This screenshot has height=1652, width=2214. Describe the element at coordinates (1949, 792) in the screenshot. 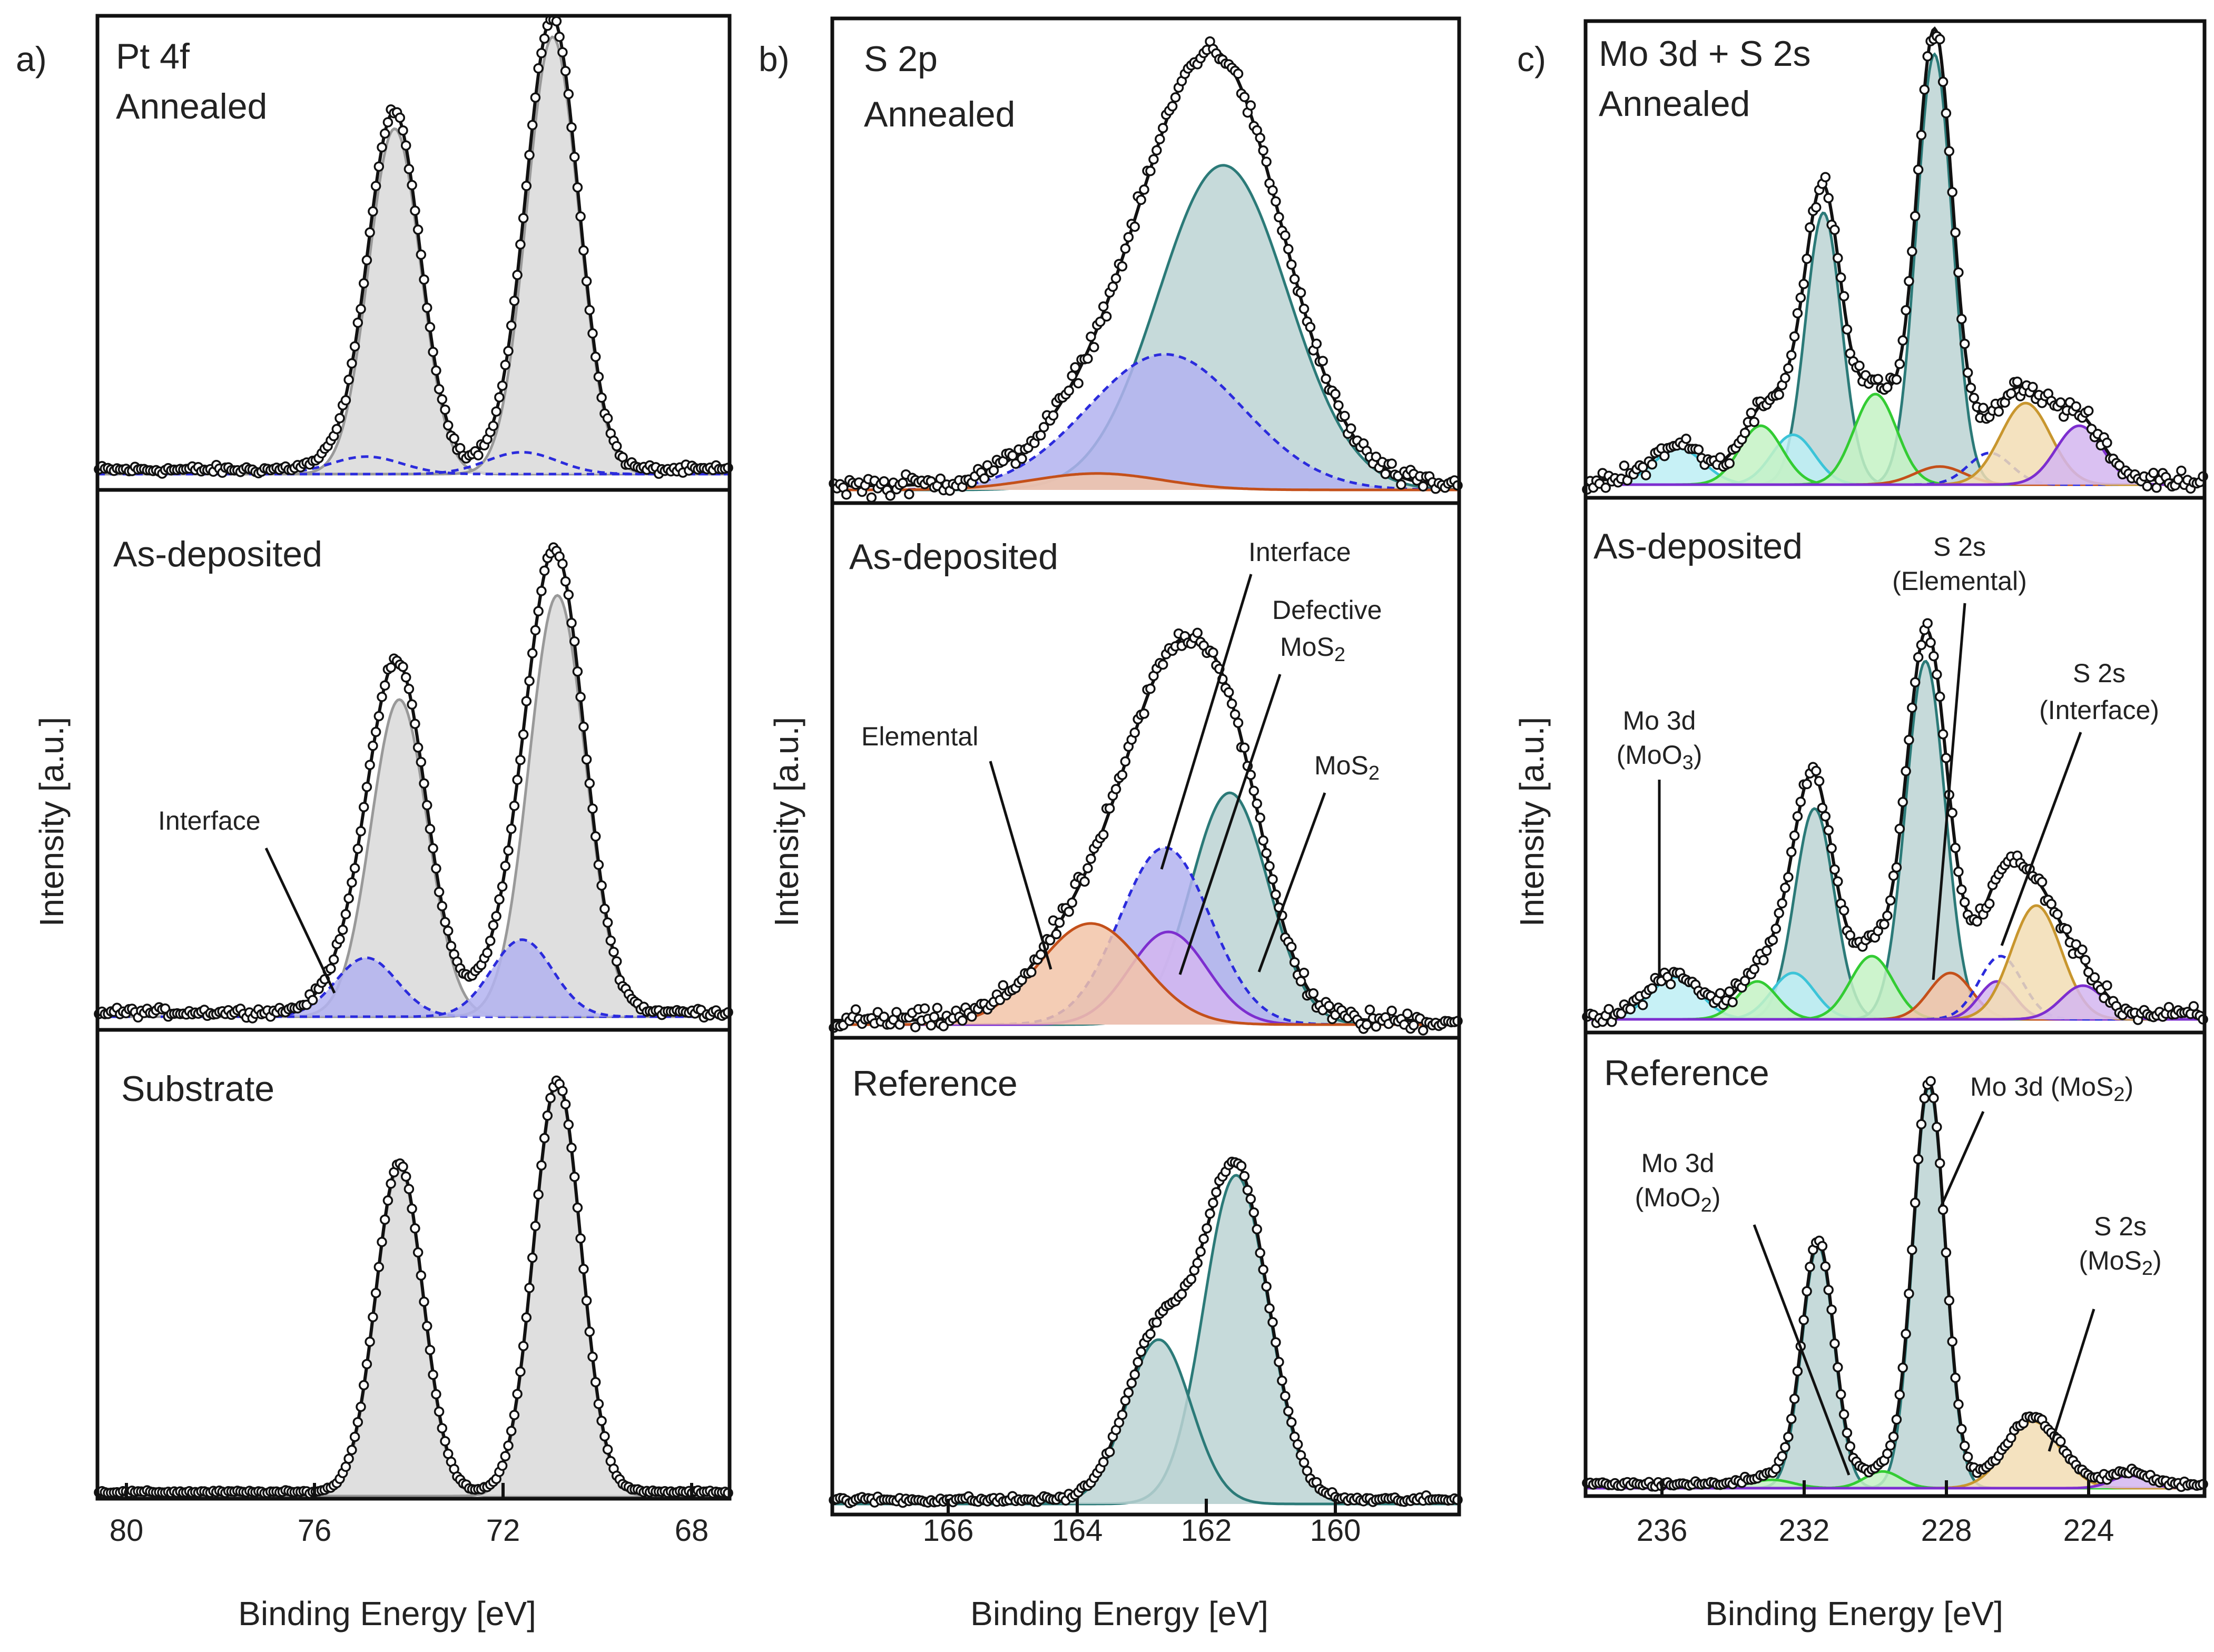

I see `panel-c-s2s-elemental-leader` at that location.